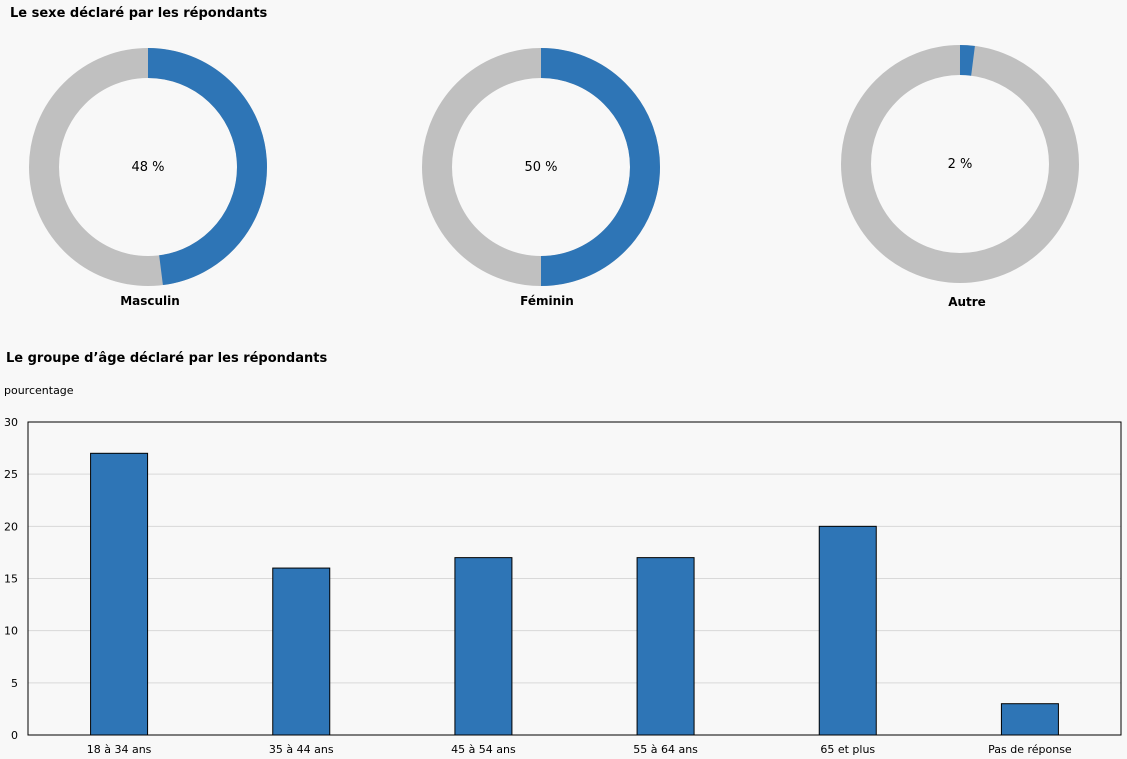  I want to click on donut-value-label: 48 %, so click(148, 167).